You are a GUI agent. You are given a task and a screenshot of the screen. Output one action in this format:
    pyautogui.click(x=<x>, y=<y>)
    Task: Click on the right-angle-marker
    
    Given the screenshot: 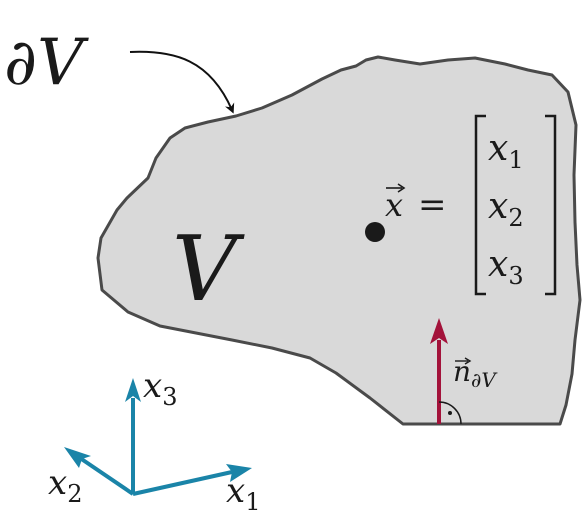 What is the action you would take?
    pyautogui.click(x=450, y=413)
    